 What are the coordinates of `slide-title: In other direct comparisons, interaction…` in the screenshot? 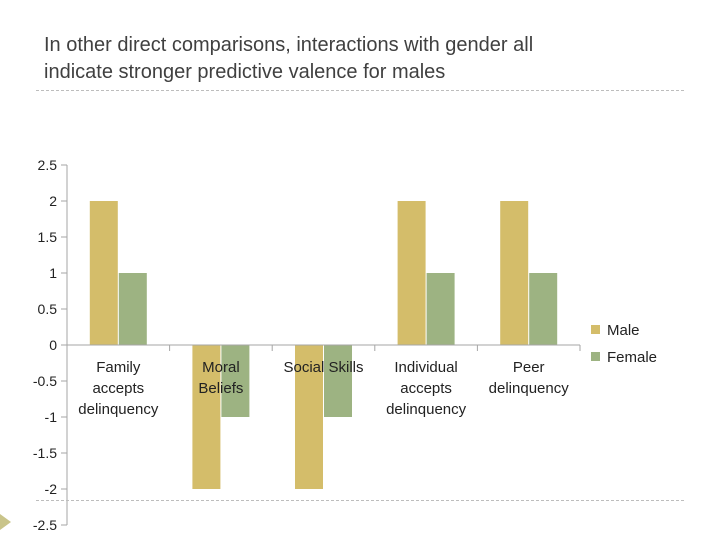 It's located at (364, 59).